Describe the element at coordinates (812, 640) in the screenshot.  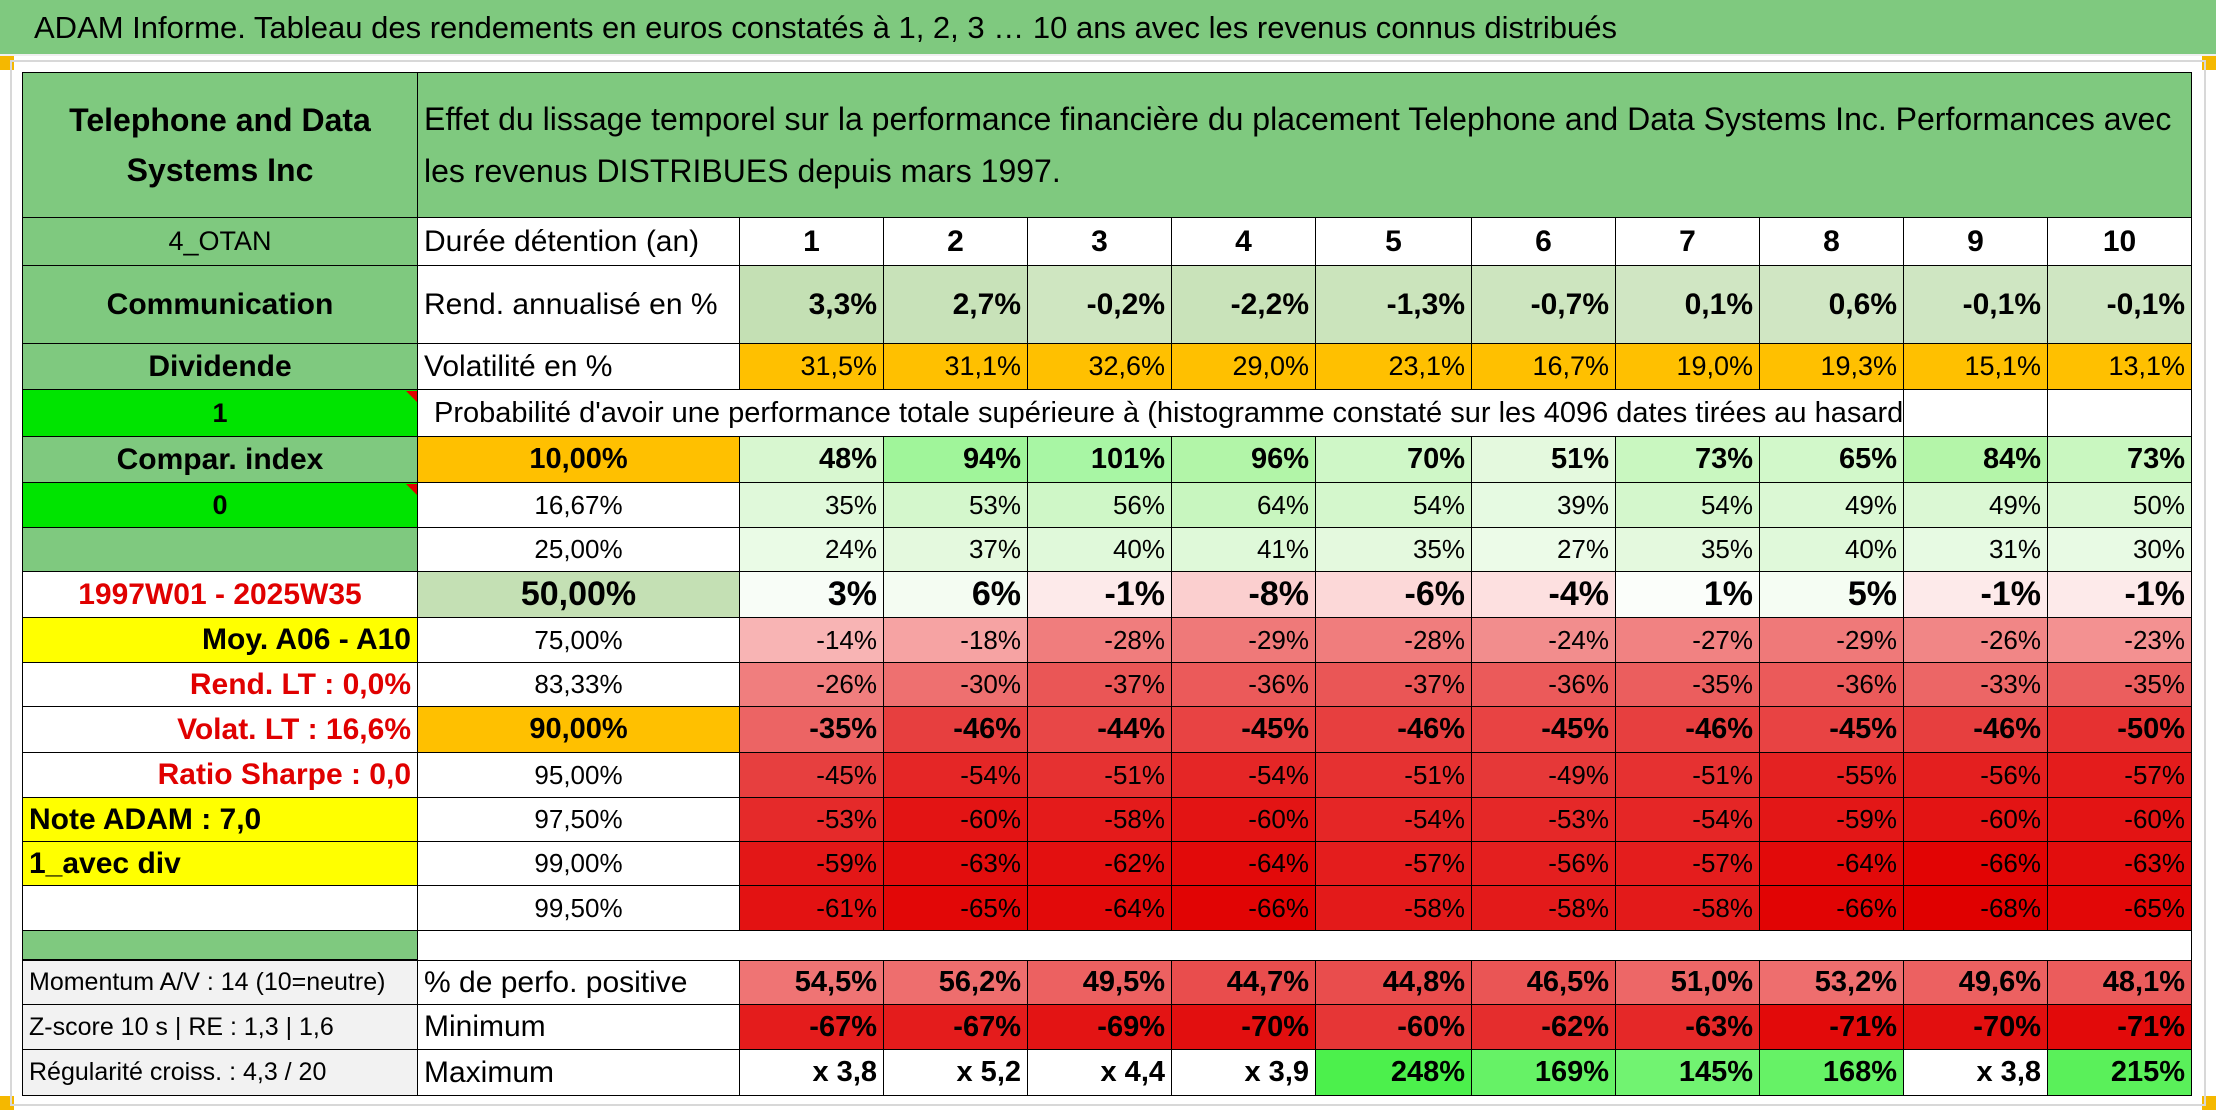
I see `percentile-value: -14%` at that location.